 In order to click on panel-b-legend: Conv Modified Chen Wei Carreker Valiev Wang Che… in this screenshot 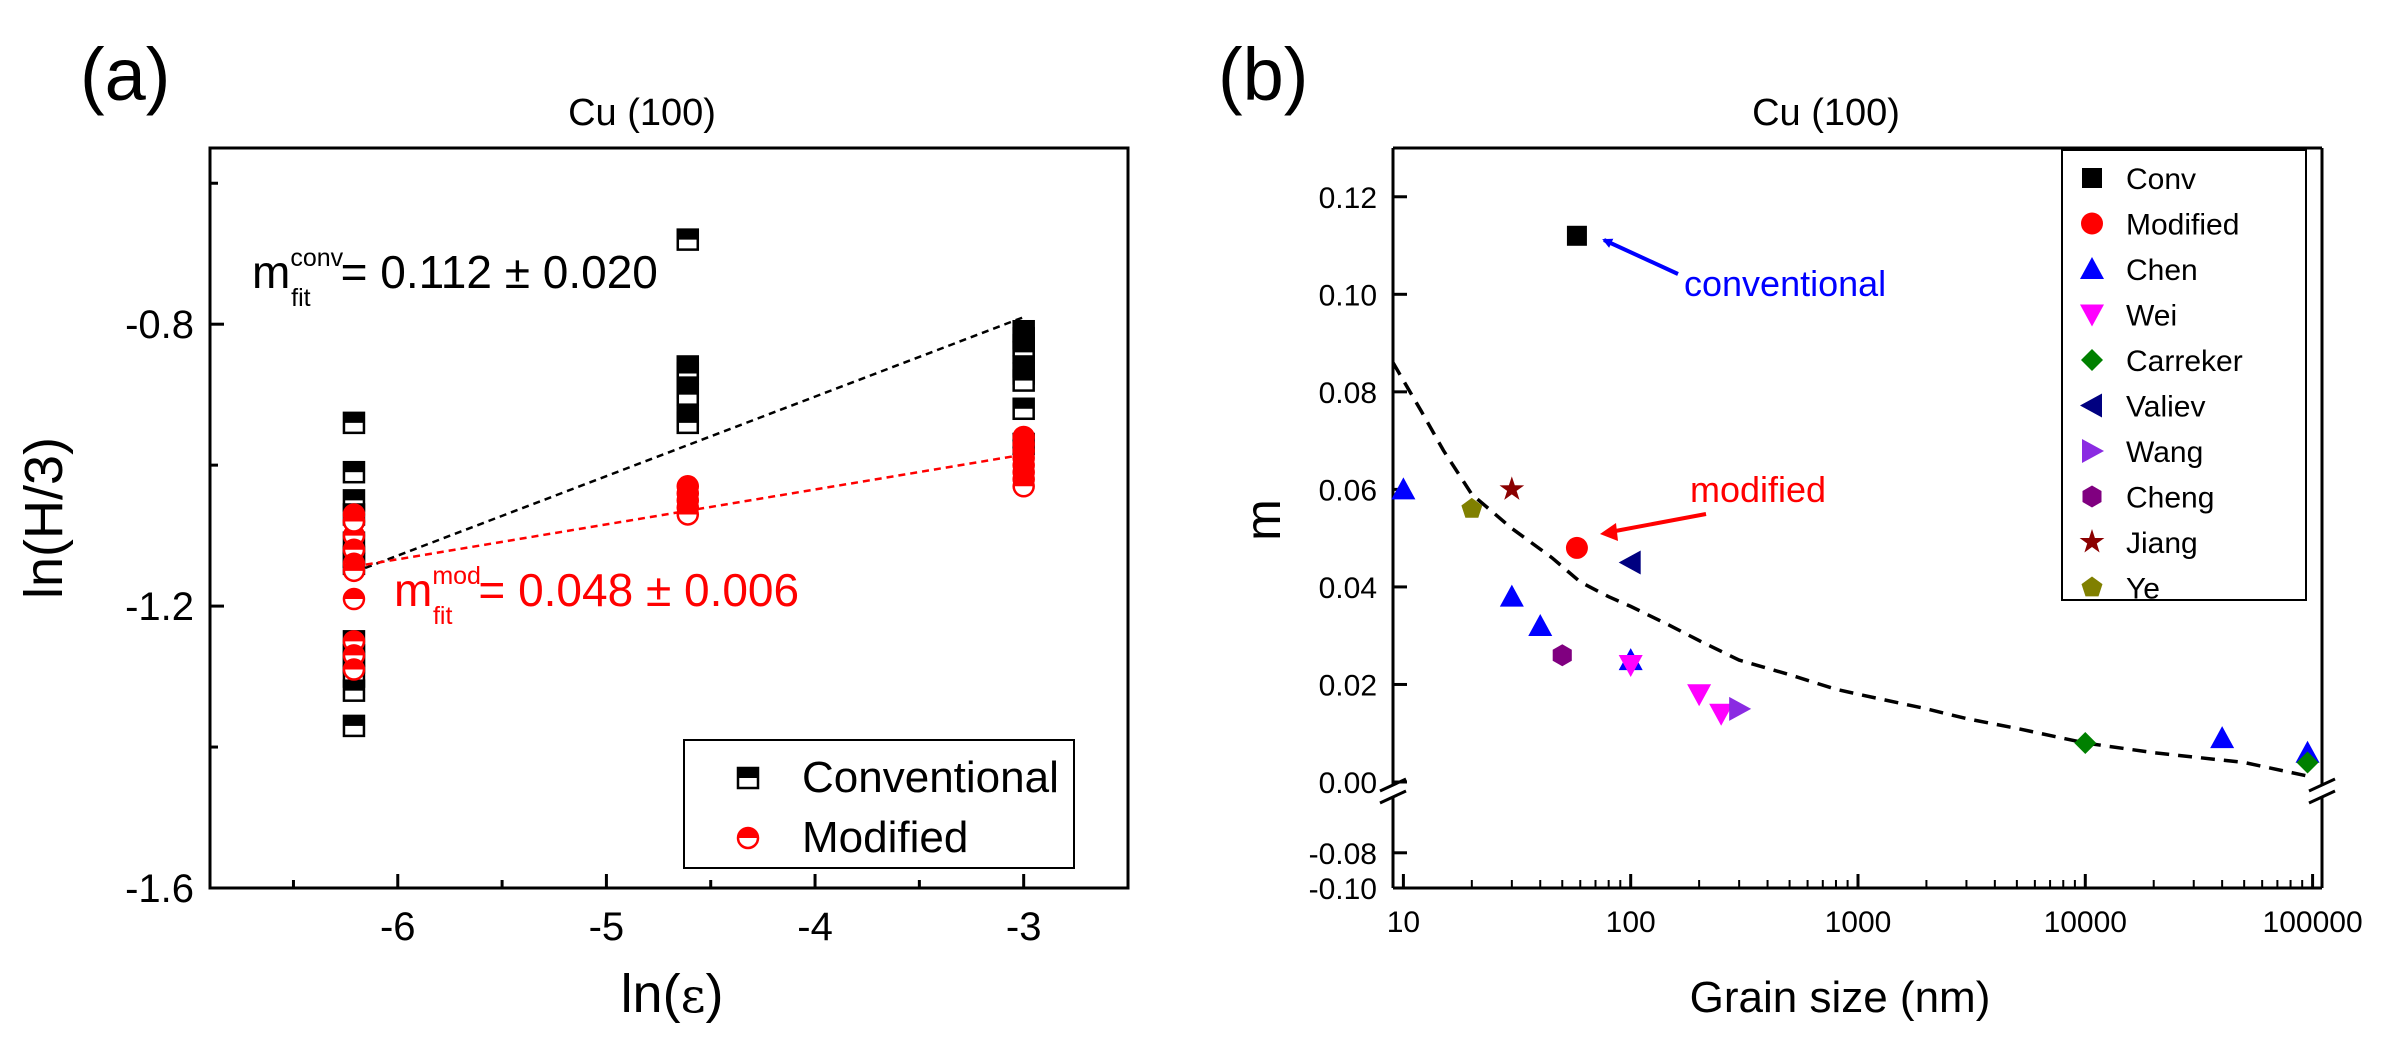, I will do `click(2184, 377)`.